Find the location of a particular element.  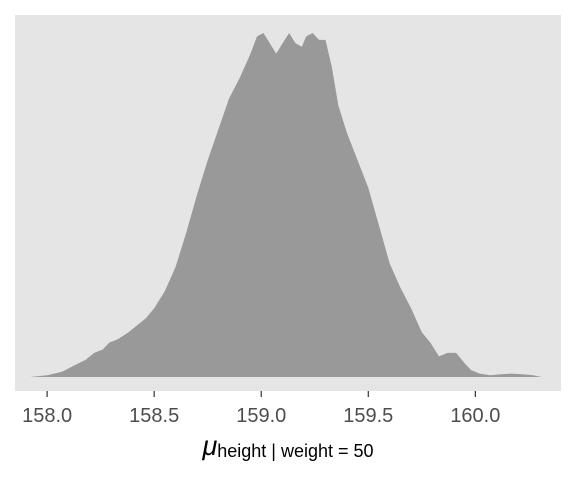

x-axis-label-symbol: μ is located at coordinates (209, 446).